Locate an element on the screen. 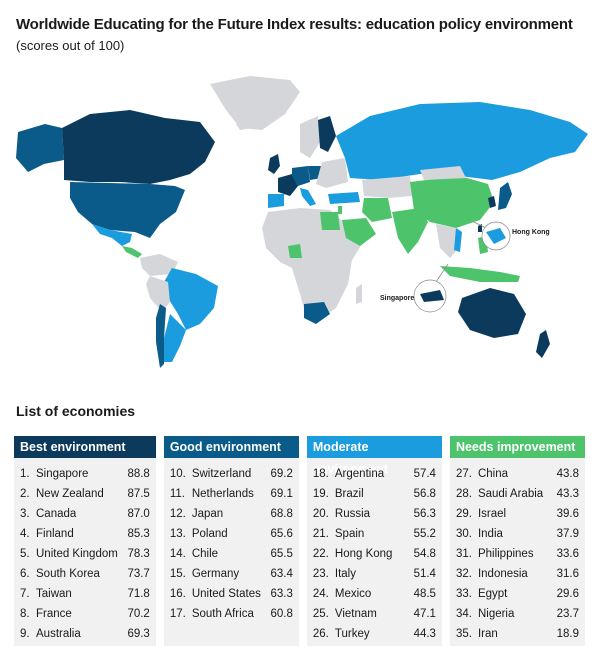  item-rank: 24. is located at coordinates (320, 594).